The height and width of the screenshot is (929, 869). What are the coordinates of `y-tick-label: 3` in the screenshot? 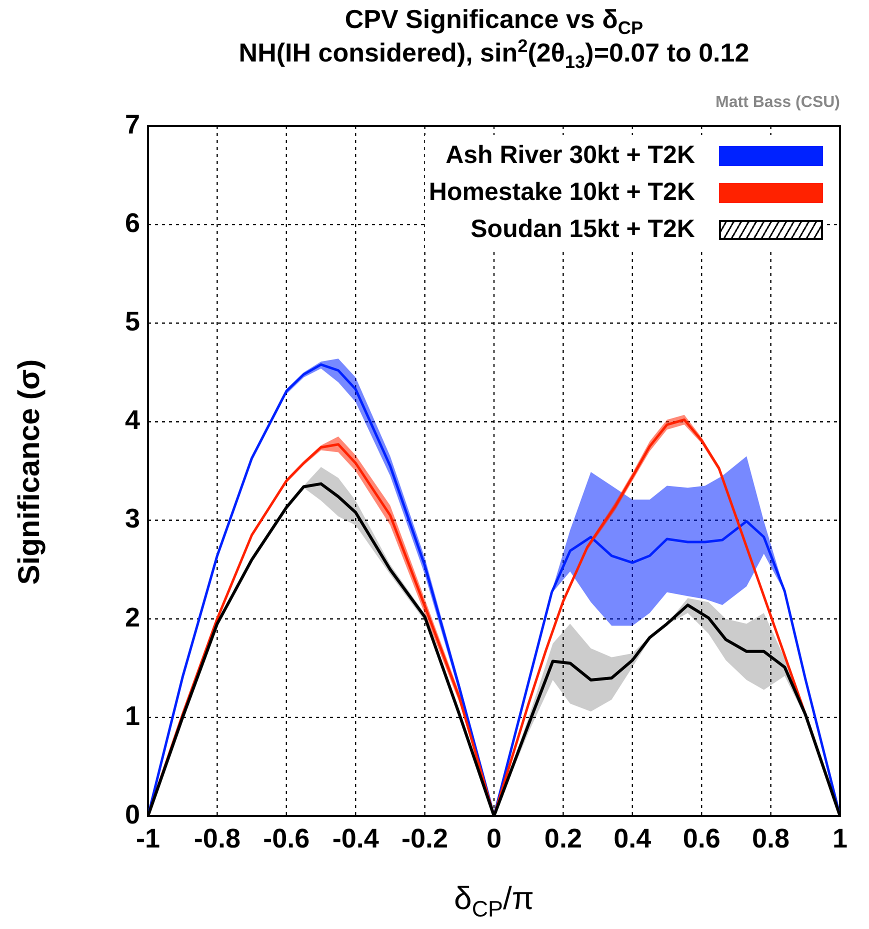 It's located at (132, 519).